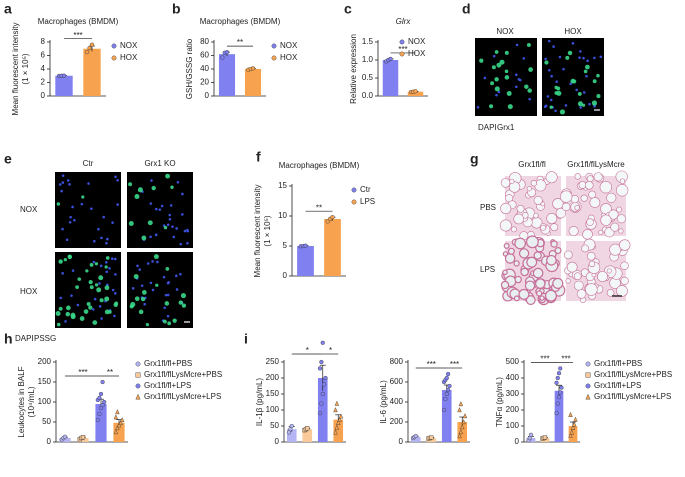  What do you see at coordinates (21, 401) in the screenshot?
I see `y-axis-label: Leukocytes in BALF` at bounding box center [21, 401].